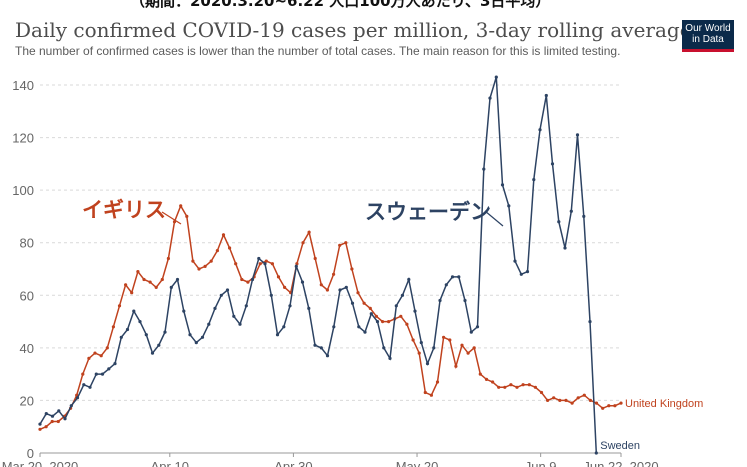  What do you see at coordinates (708, 39) in the screenshot?
I see `logo-line-2: in Data` at bounding box center [708, 39].